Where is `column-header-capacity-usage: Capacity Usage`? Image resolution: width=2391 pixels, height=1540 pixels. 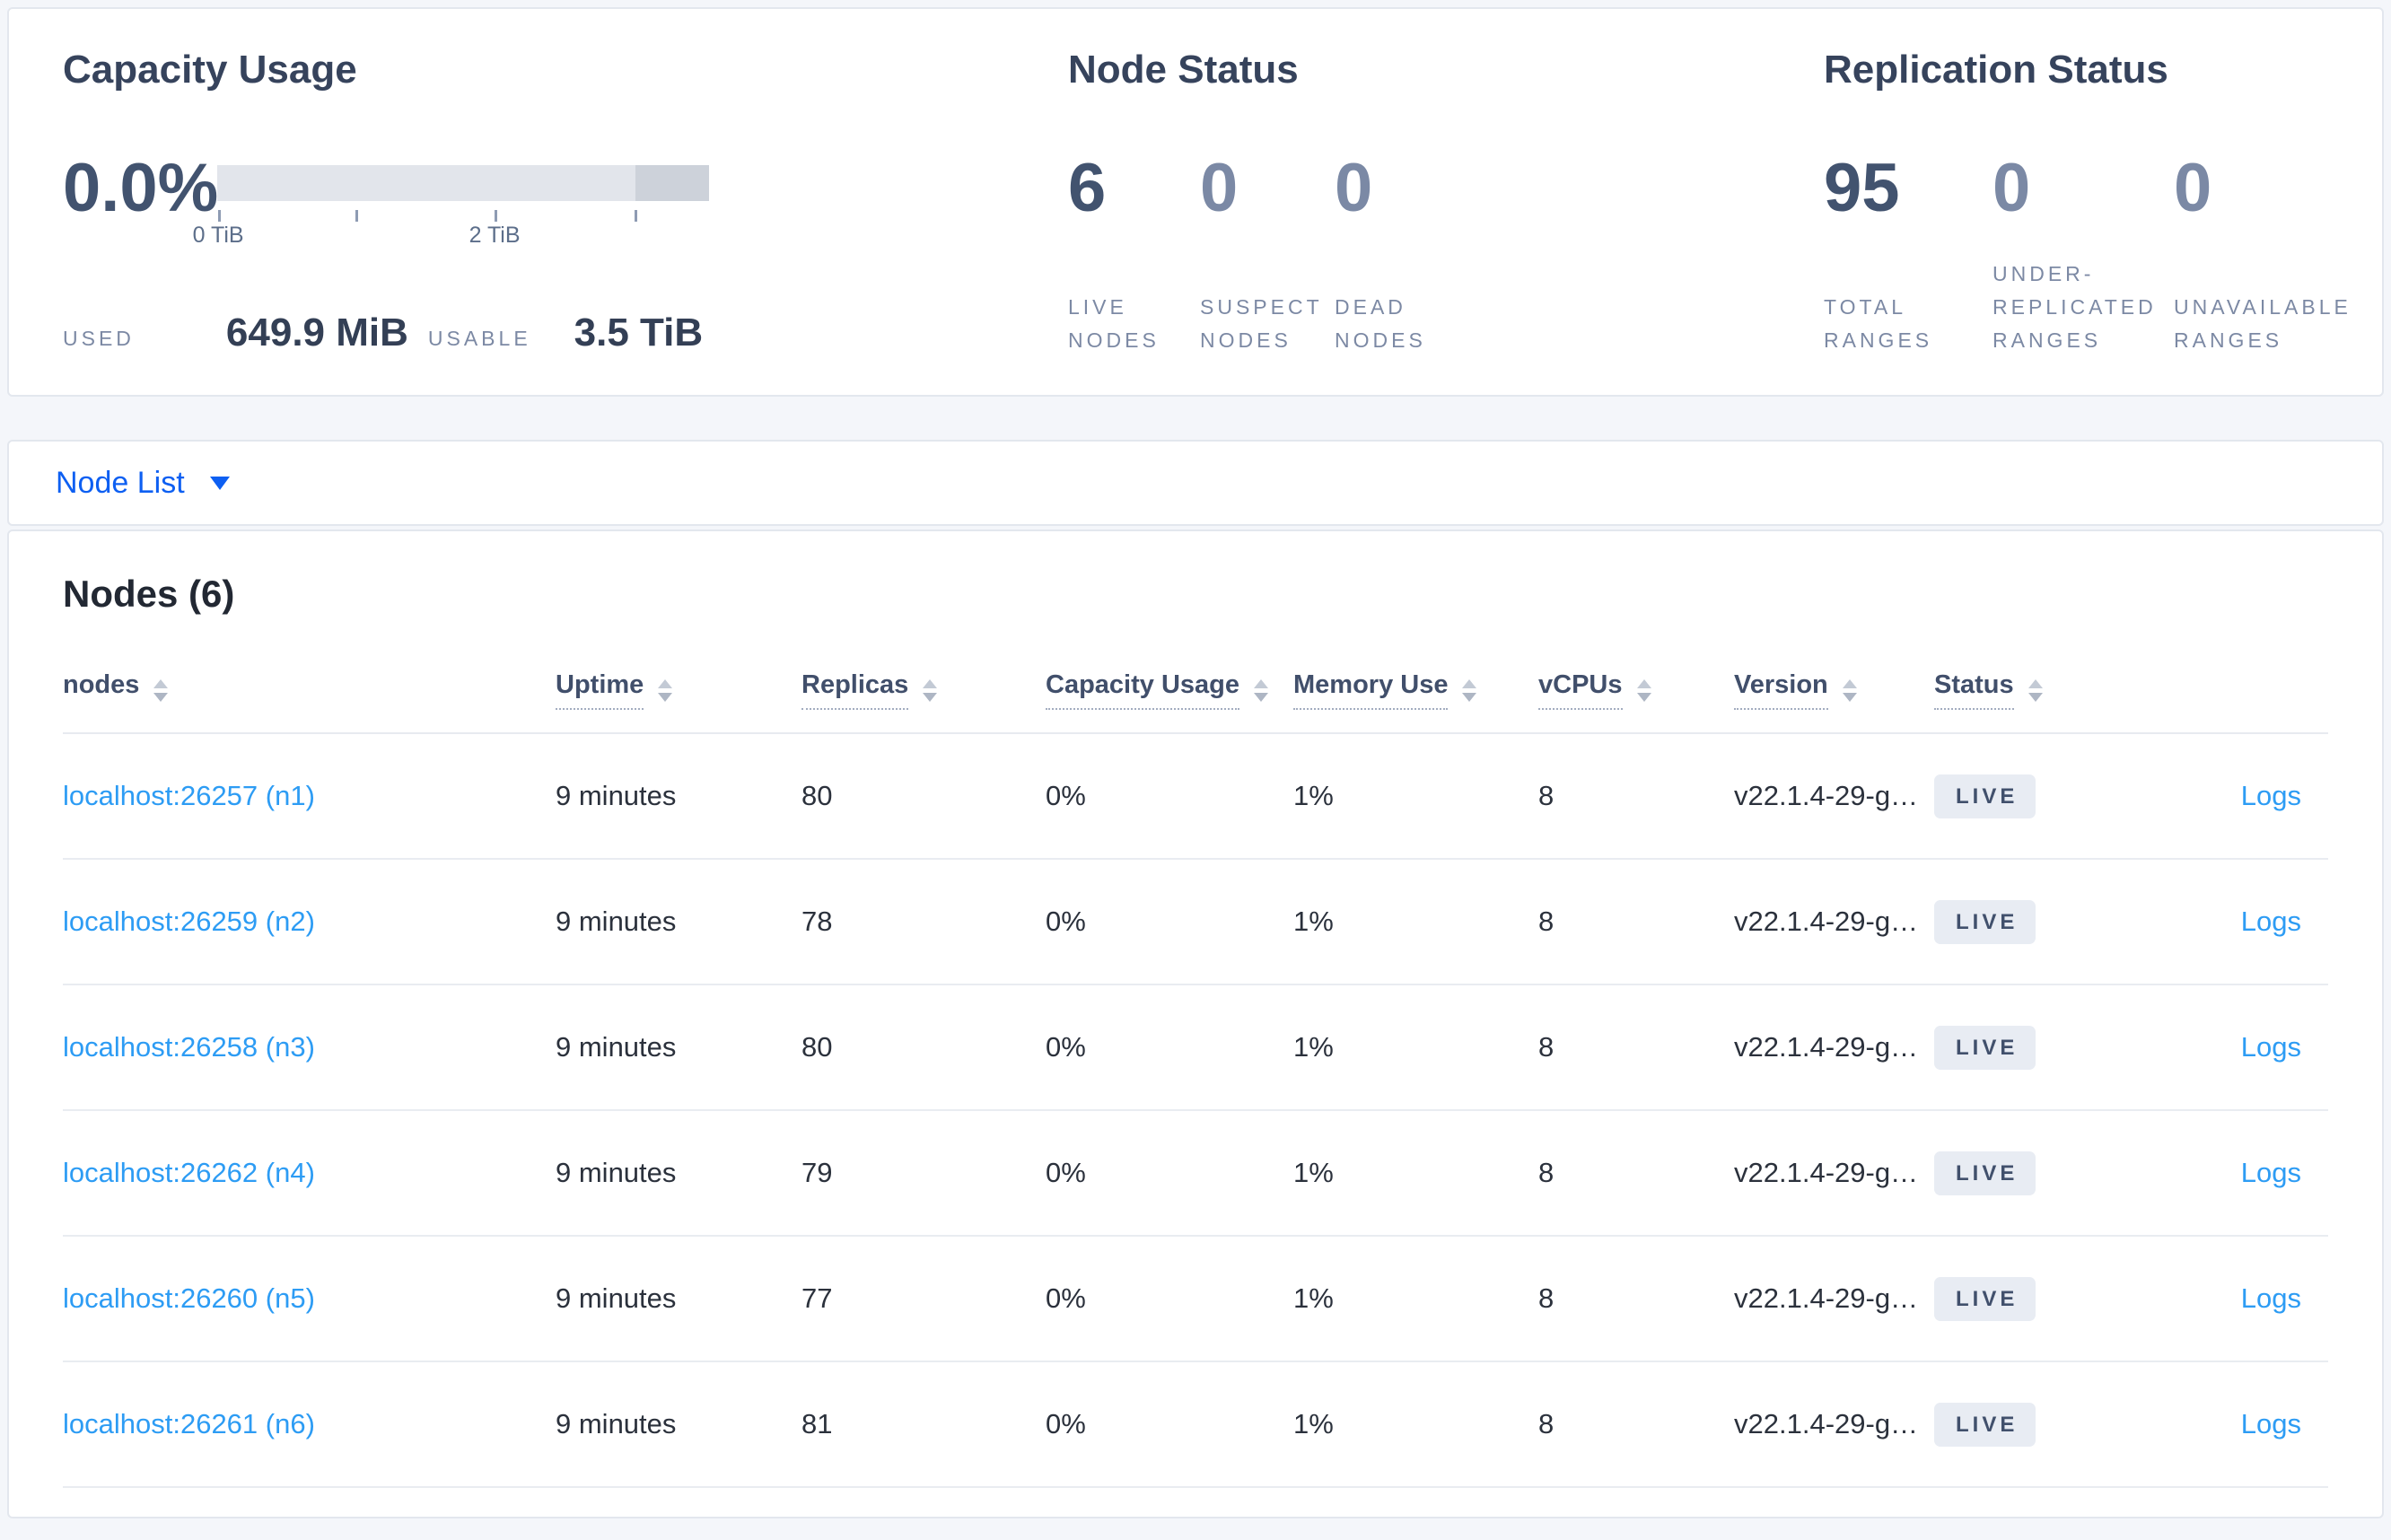
column-header-capacity-usage: Capacity Usage is located at coordinates (1169, 690).